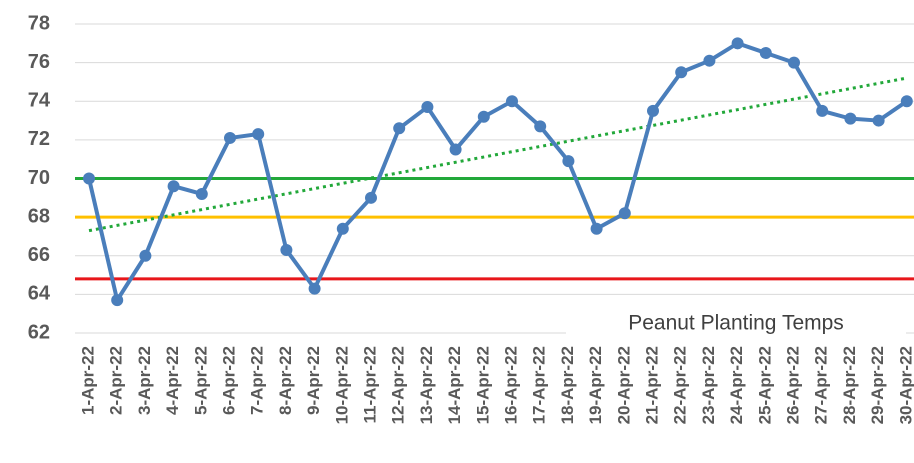 This screenshot has width=914, height=463. Describe the element at coordinates (200, 380) in the screenshot. I see `x-tick-label: 5-Apr-22` at that location.